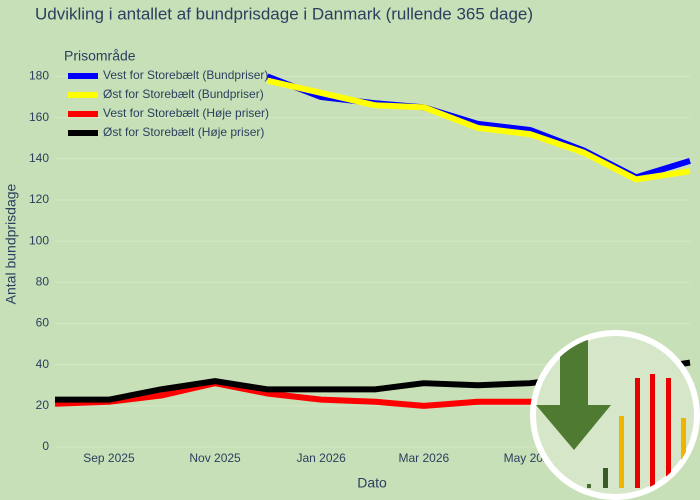 Image resolution: width=700 pixels, height=500 pixels. I want to click on legend-title: Prisområde, so click(100, 56).